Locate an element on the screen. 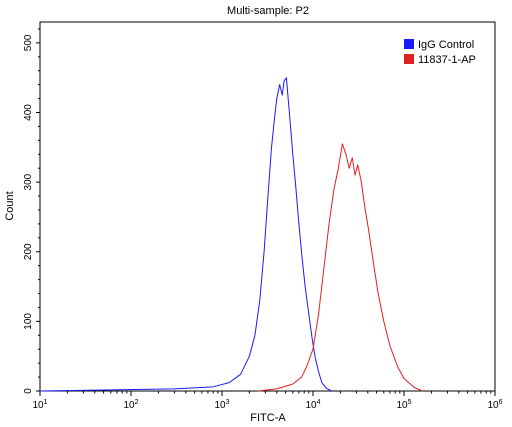  x-tick-label: 10² is located at coordinates (130, 405).